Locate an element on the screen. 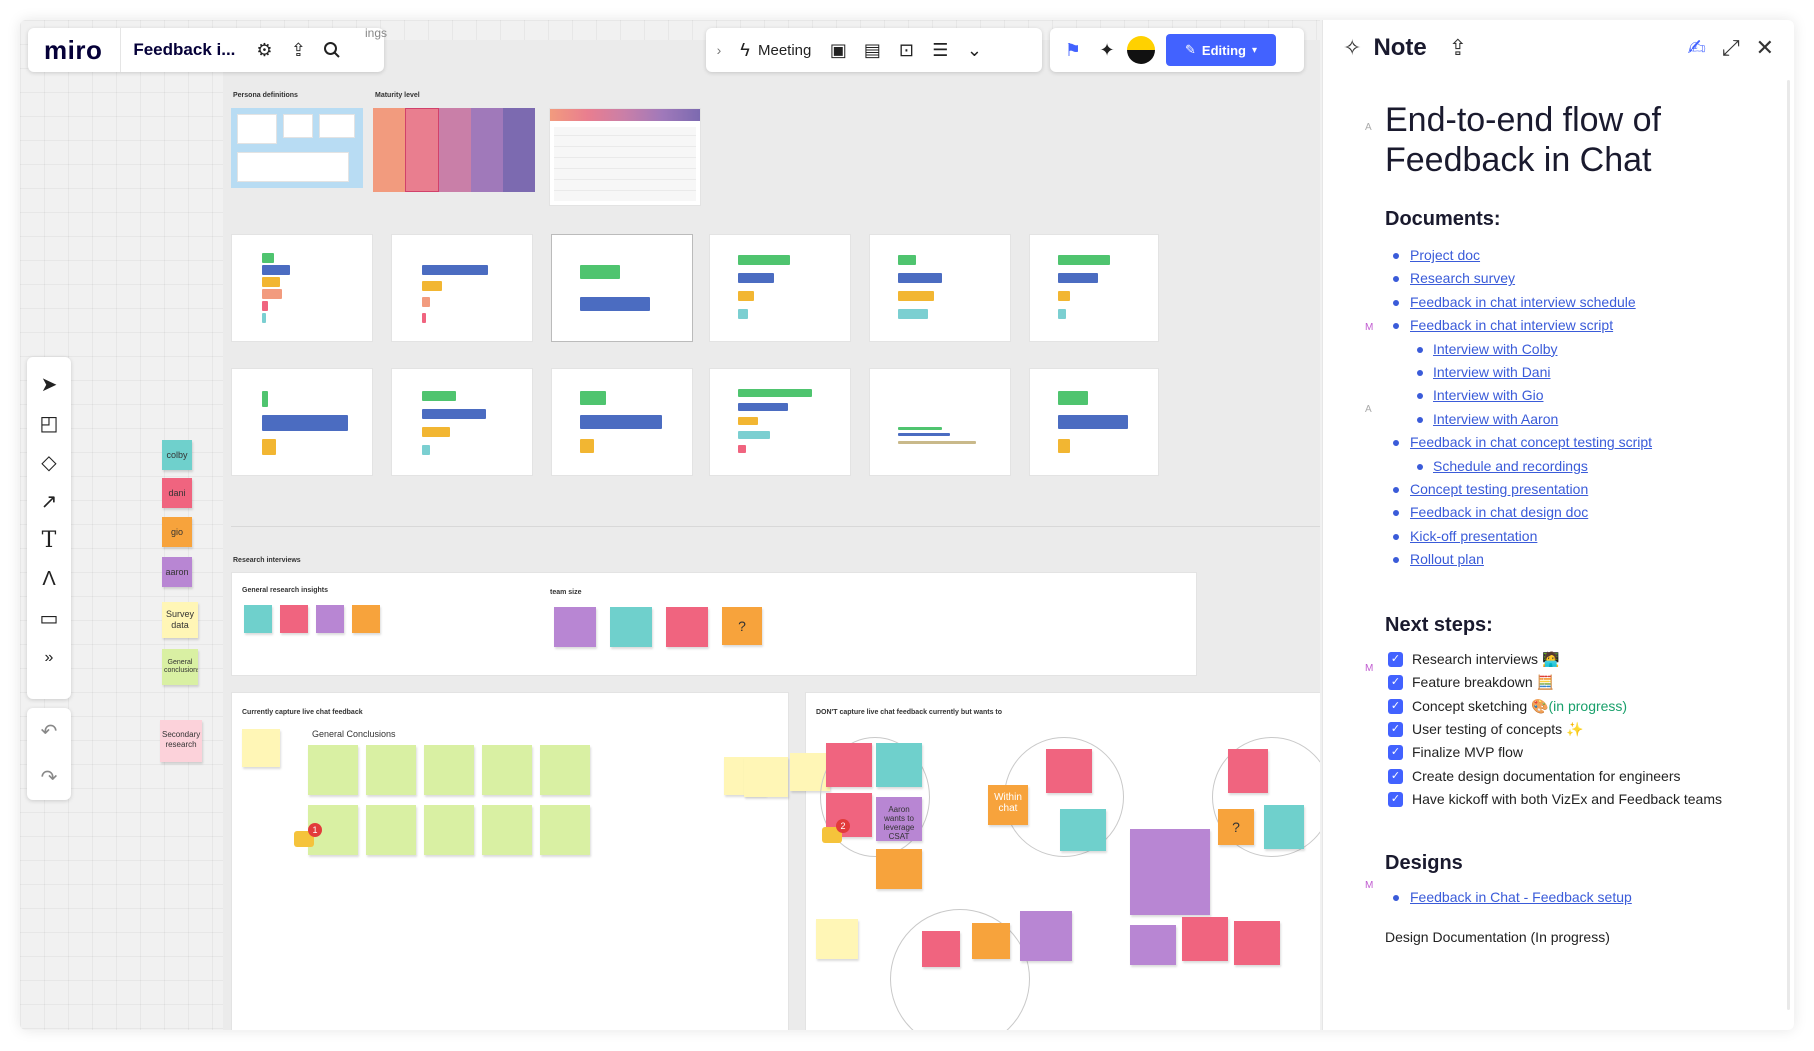 The width and height of the screenshot is (1814, 1051). doc-link-project-doc: Project doc is located at coordinates (1580, 255).